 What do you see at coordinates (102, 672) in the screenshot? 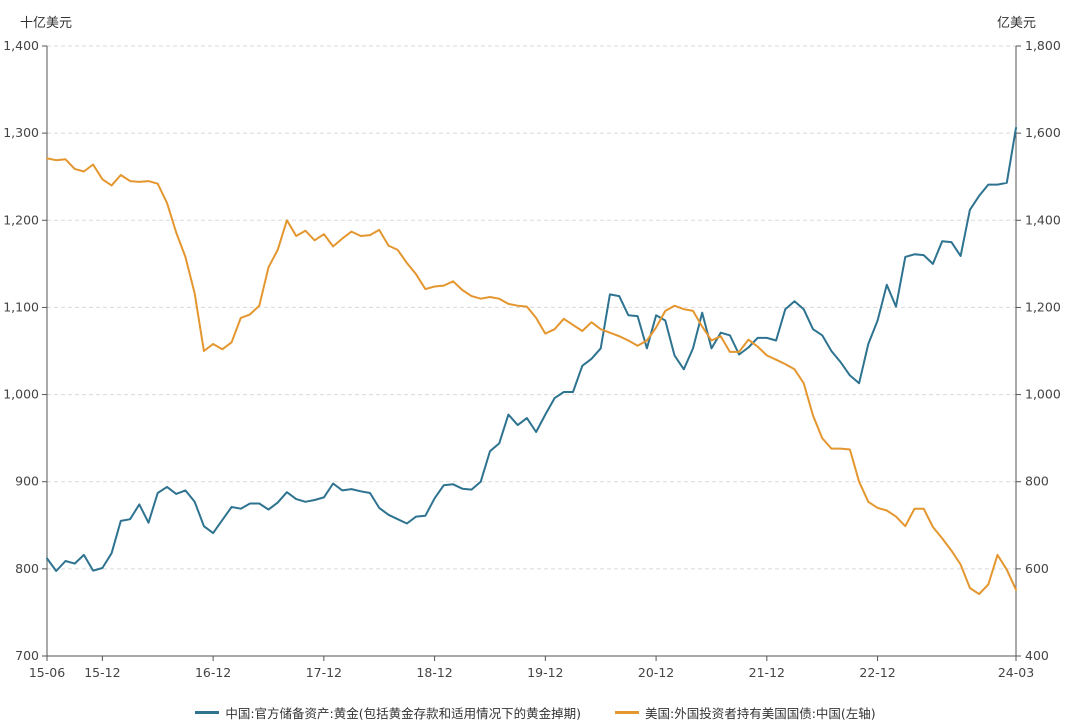
I see `x-tick-label: 15-12` at bounding box center [102, 672].